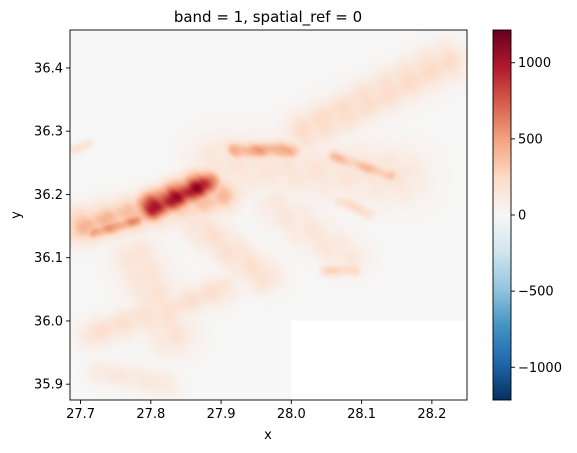 The width and height of the screenshot is (577, 453). Describe the element at coordinates (536, 216) in the screenshot. I see `colorbar-ticks: 1000 500 0 −500 −1000` at that location.